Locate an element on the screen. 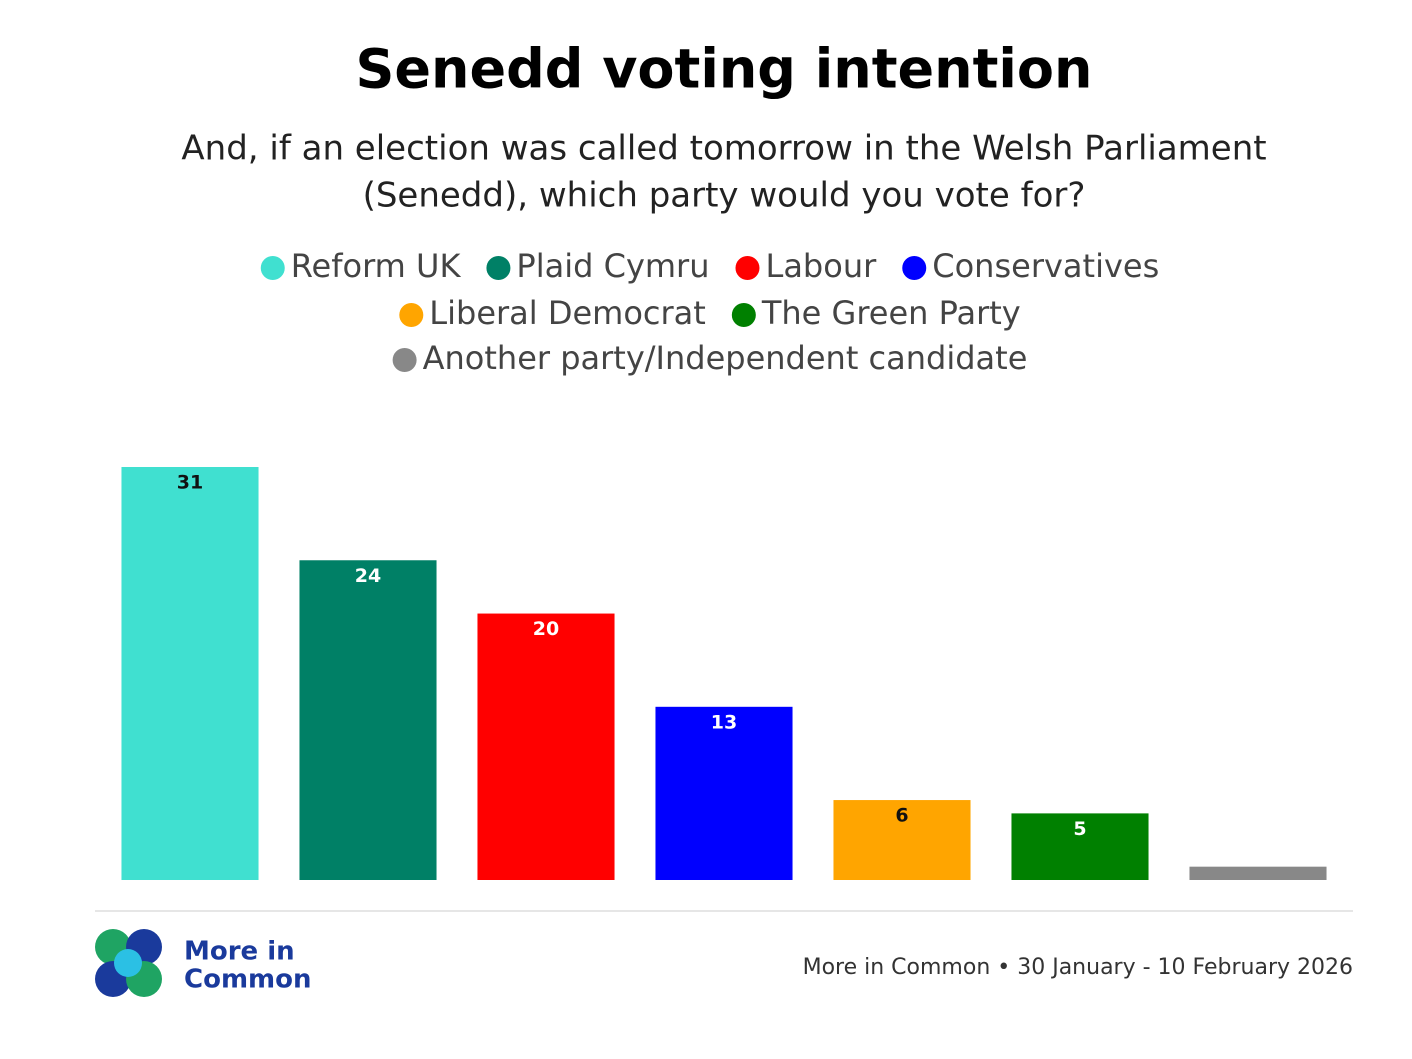 The image size is (1412, 1059). chart-title: Senedd voting intention is located at coordinates (724, 69).